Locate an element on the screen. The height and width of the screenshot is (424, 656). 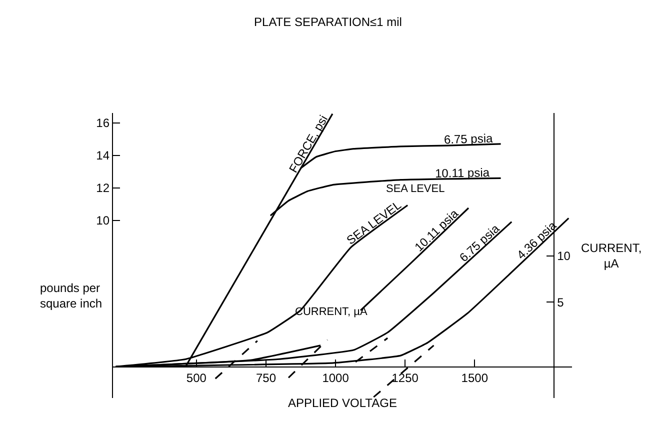
x-tick-label: 750 is located at coordinates (266, 378).